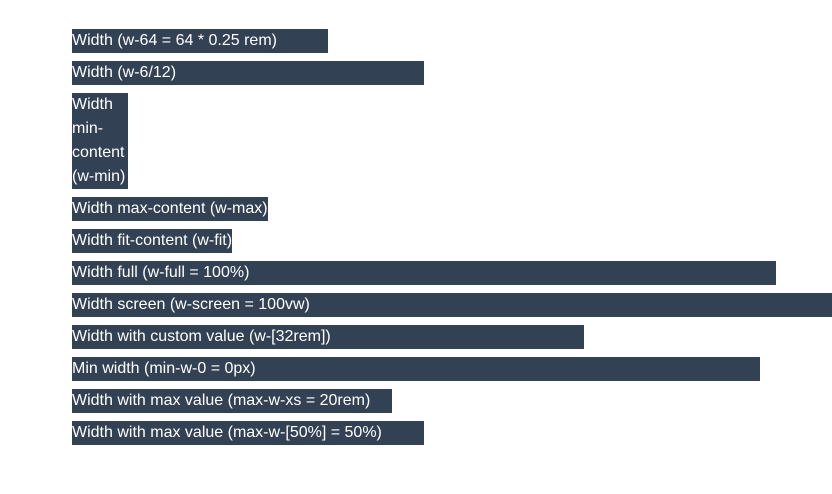 The width and height of the screenshot is (832, 494). What do you see at coordinates (424, 273) in the screenshot?
I see `width-full-bar: Width full (w-full = 100%)` at bounding box center [424, 273].